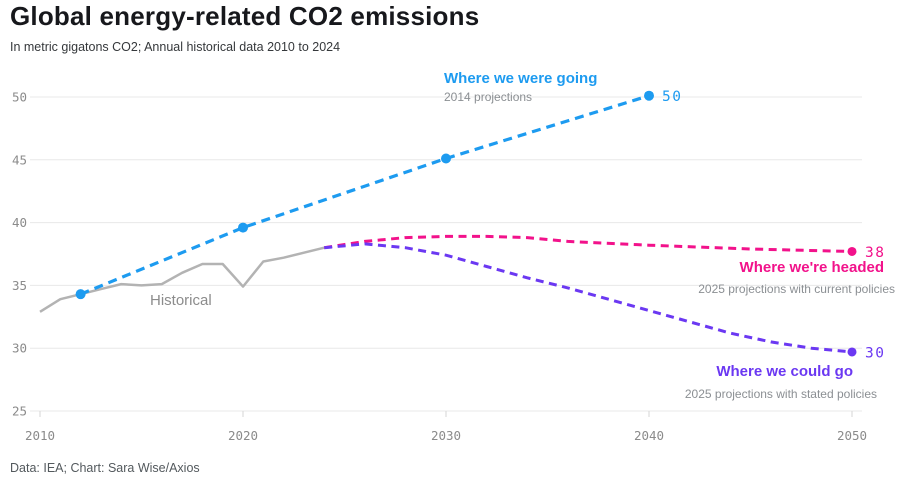 This screenshot has height=494, width=900. Describe the element at coordinates (40, 435) in the screenshot. I see `x-axis-tick-label: 2010` at that location.